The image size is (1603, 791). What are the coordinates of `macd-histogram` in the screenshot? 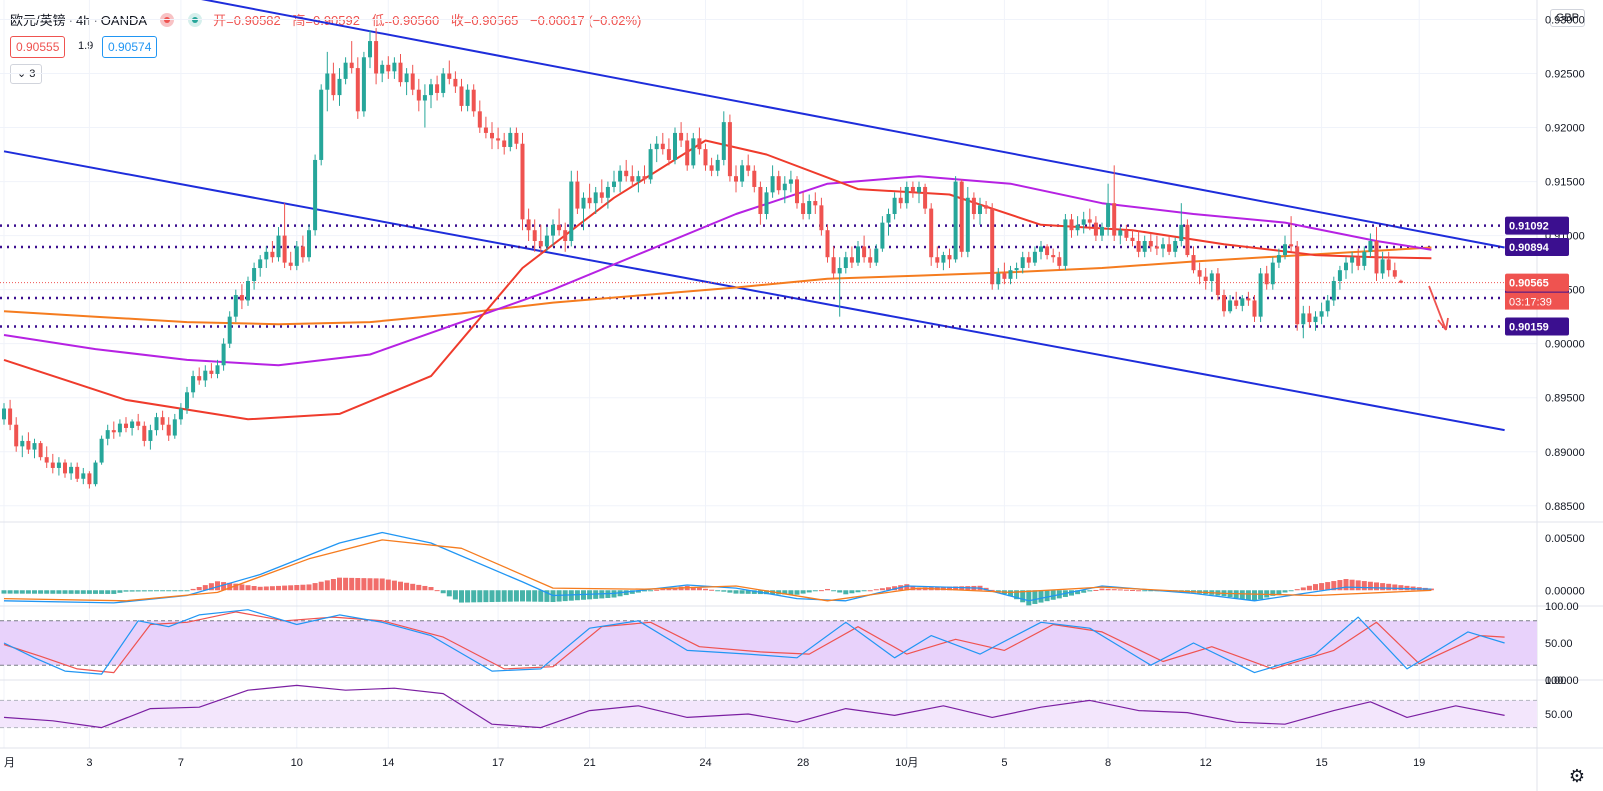 It's located at (717, 591).